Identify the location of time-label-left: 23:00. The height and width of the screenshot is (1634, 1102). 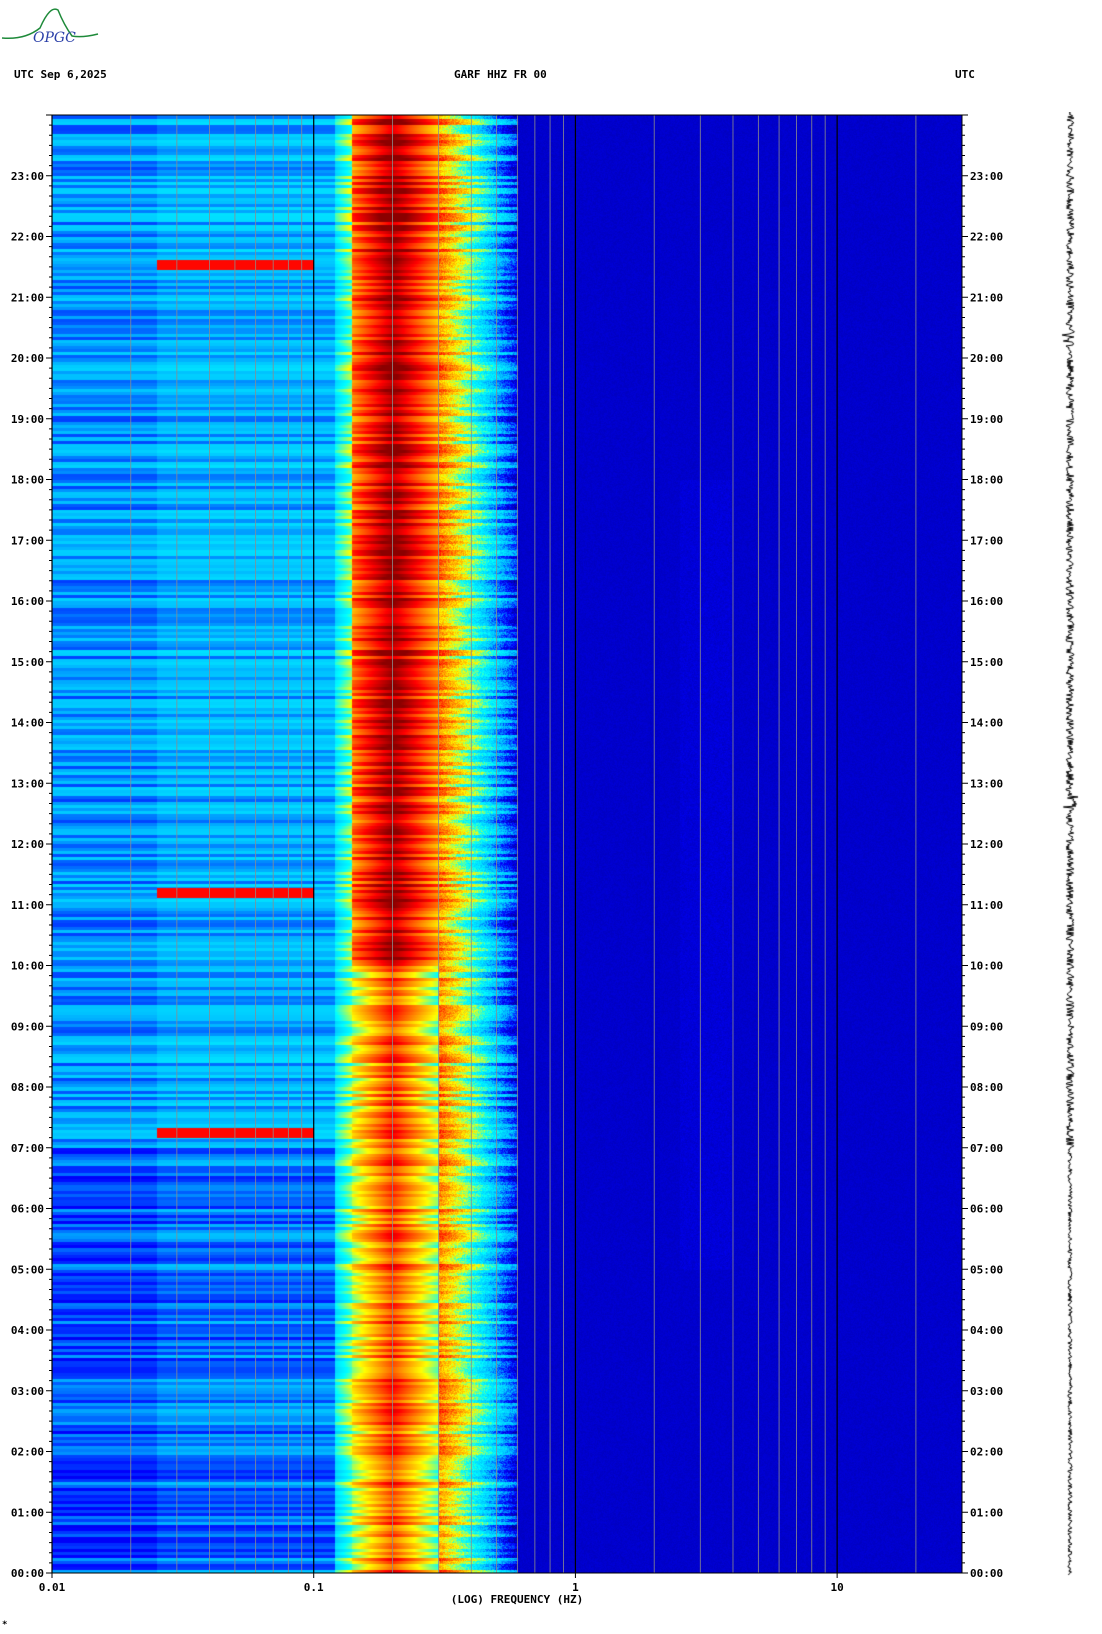
(27, 176).